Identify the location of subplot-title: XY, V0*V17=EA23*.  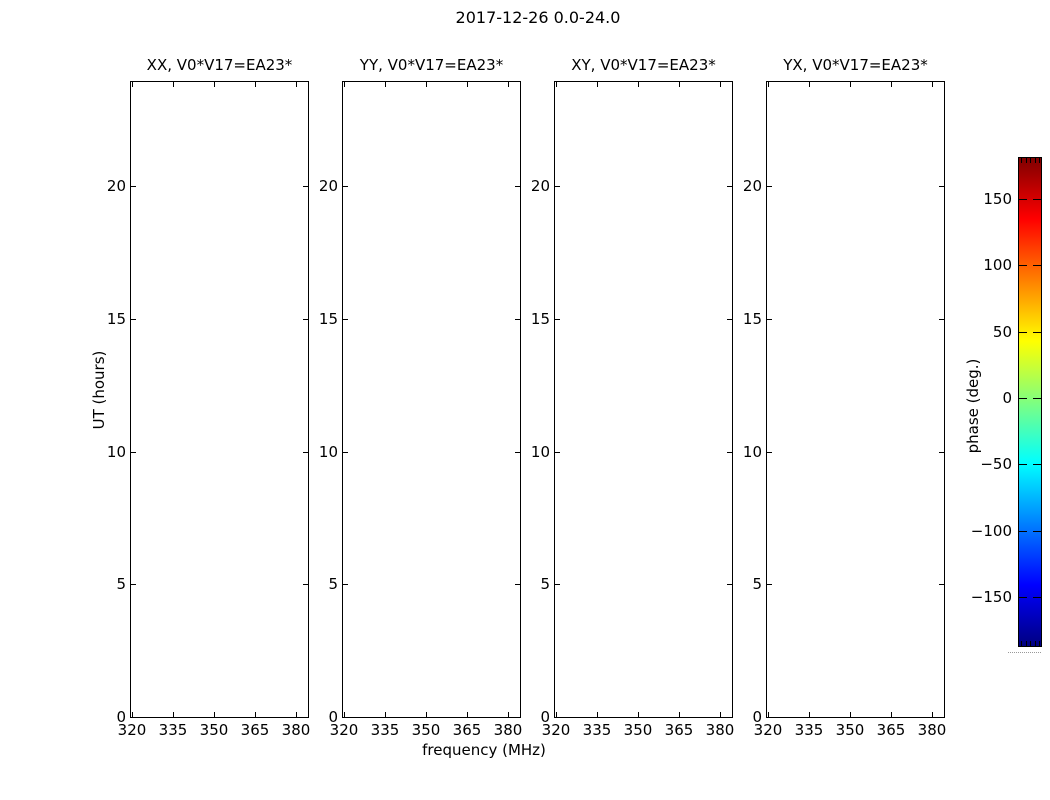
(643, 65).